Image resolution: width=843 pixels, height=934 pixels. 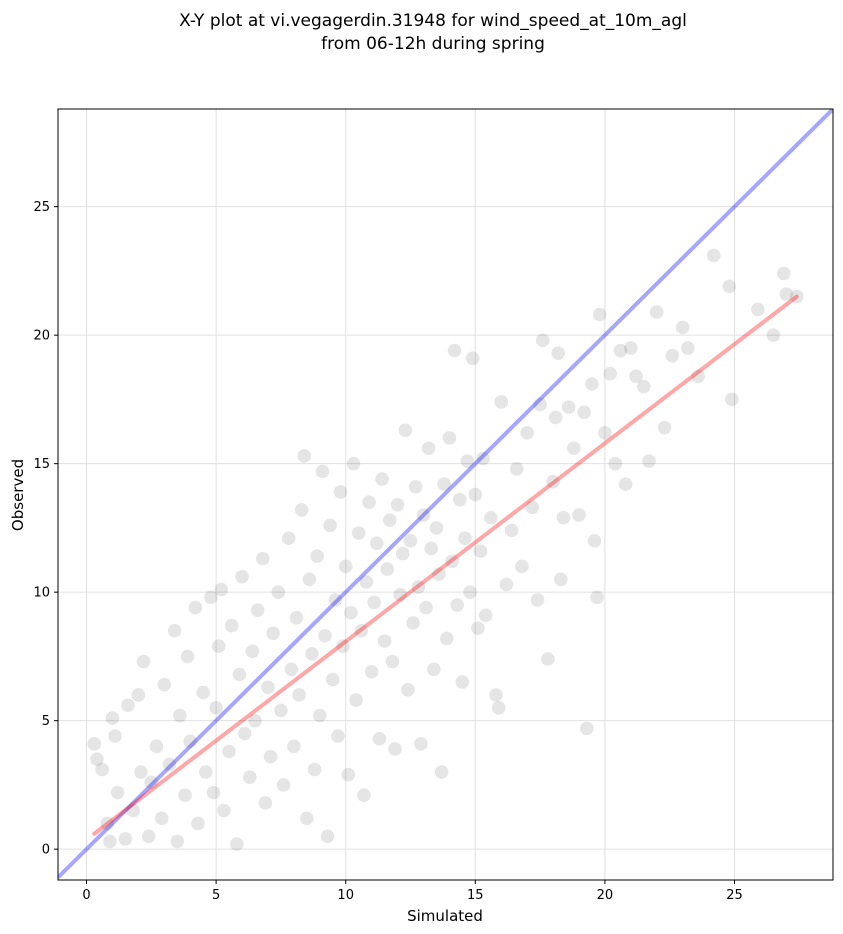 I want to click on y-tick-label: 25, so click(x=41, y=207).